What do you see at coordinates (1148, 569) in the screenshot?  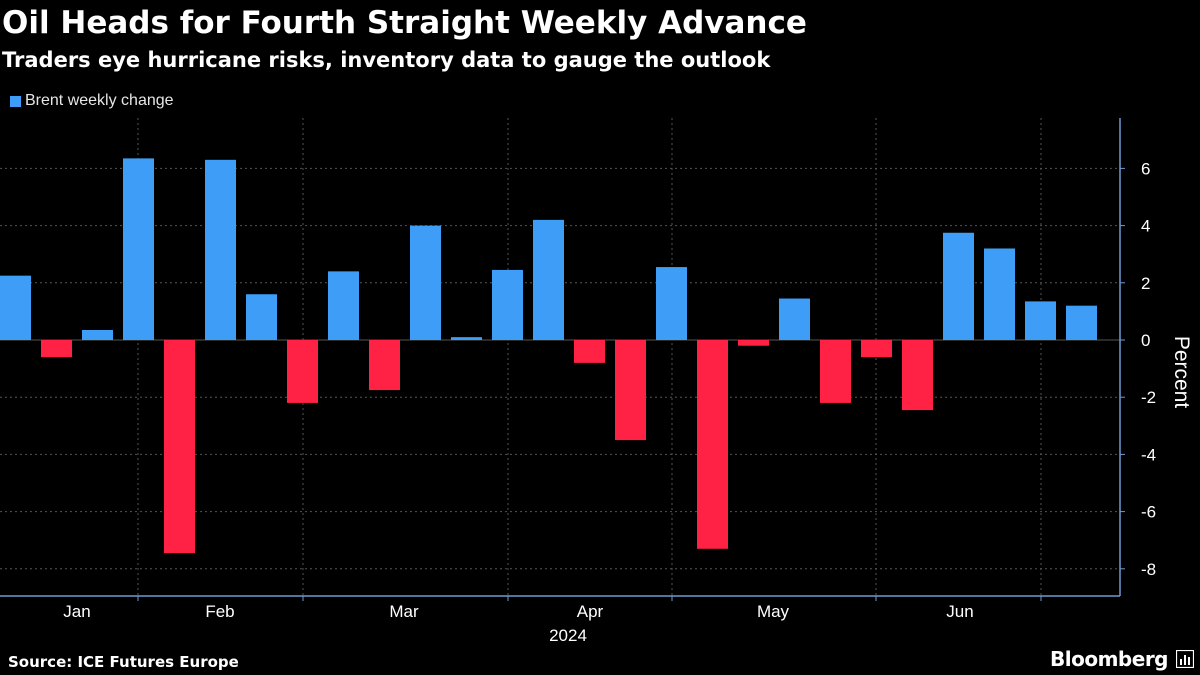 I see `y-tick-label: -8` at bounding box center [1148, 569].